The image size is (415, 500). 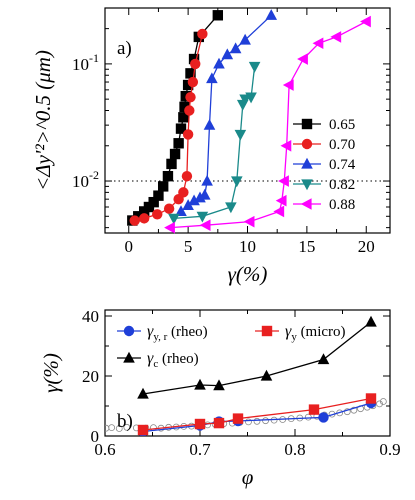 I want to click on data-point-y, r, so click(x=323, y=417).